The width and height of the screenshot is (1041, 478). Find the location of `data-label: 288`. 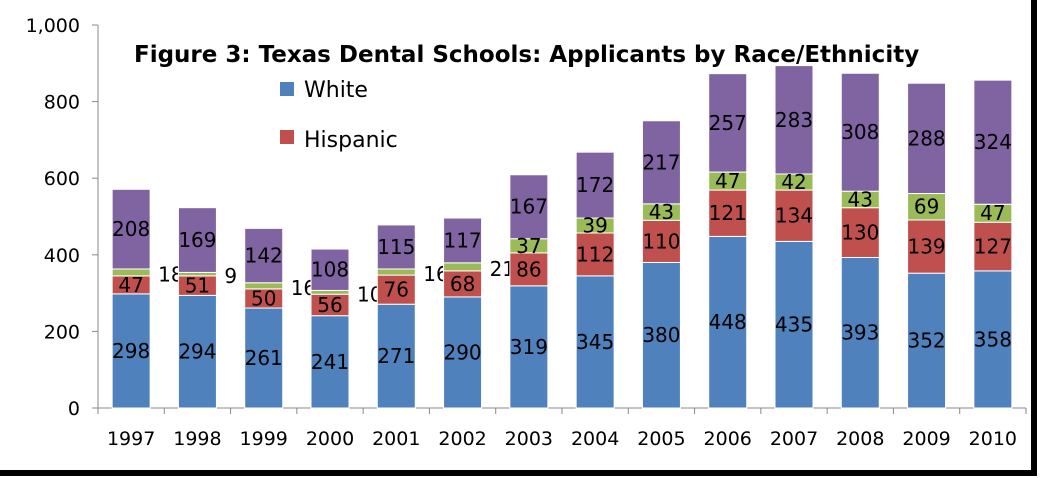

data-label: 288 is located at coordinates (926, 138).